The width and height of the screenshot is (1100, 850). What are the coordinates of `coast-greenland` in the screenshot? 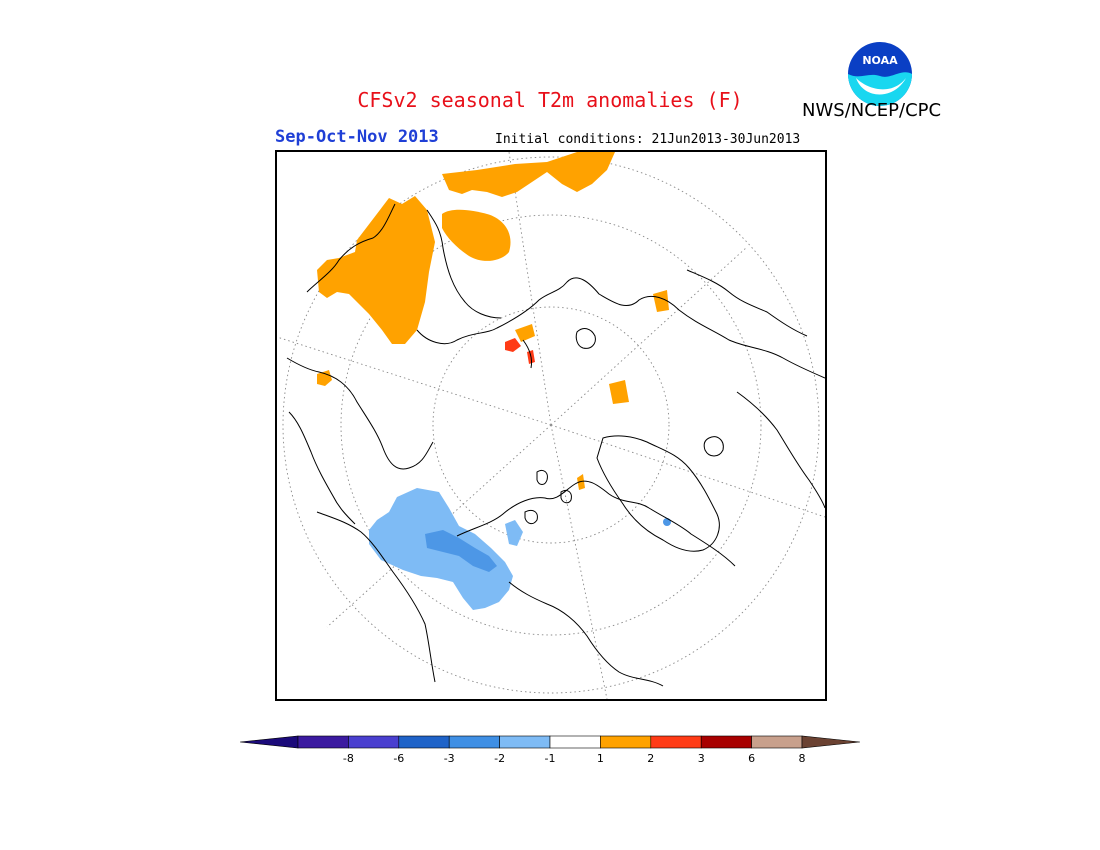 It's located at (658, 493).